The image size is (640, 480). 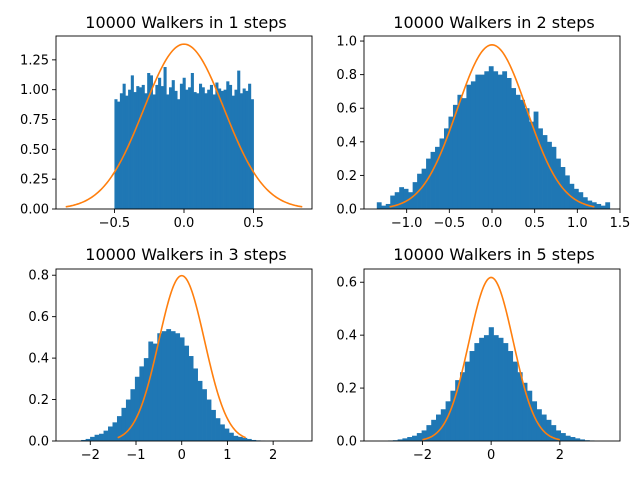 I want to click on subplot-3-xtick-label: −2, so click(x=90, y=455).